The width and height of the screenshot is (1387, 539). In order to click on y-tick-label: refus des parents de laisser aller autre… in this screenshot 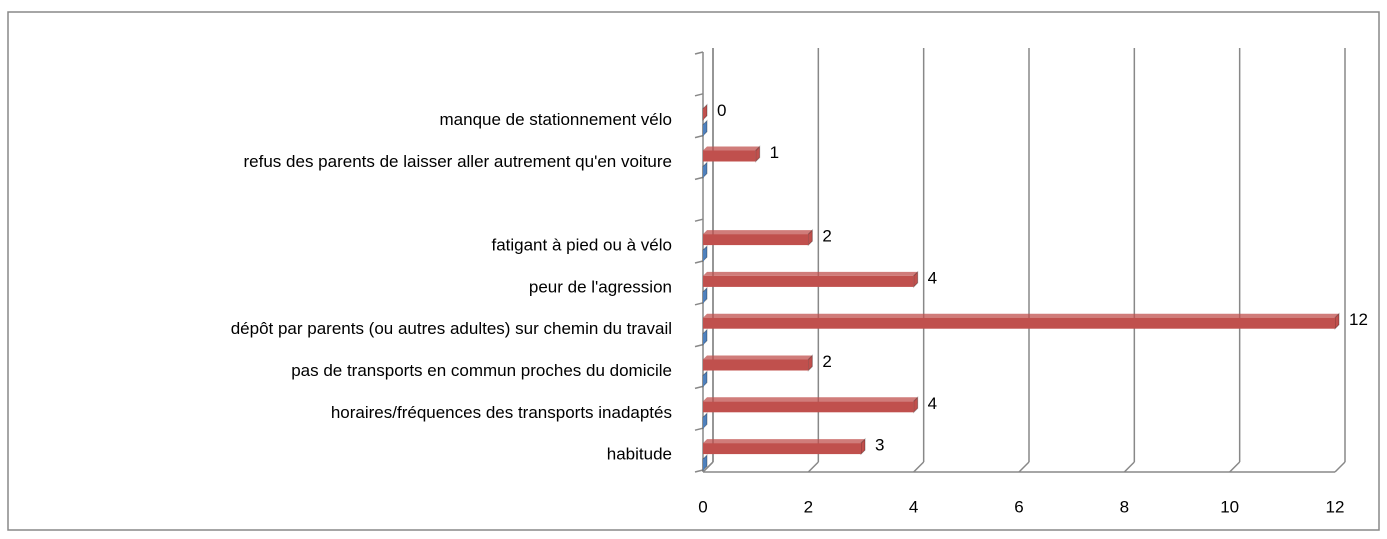, I will do `click(458, 161)`.